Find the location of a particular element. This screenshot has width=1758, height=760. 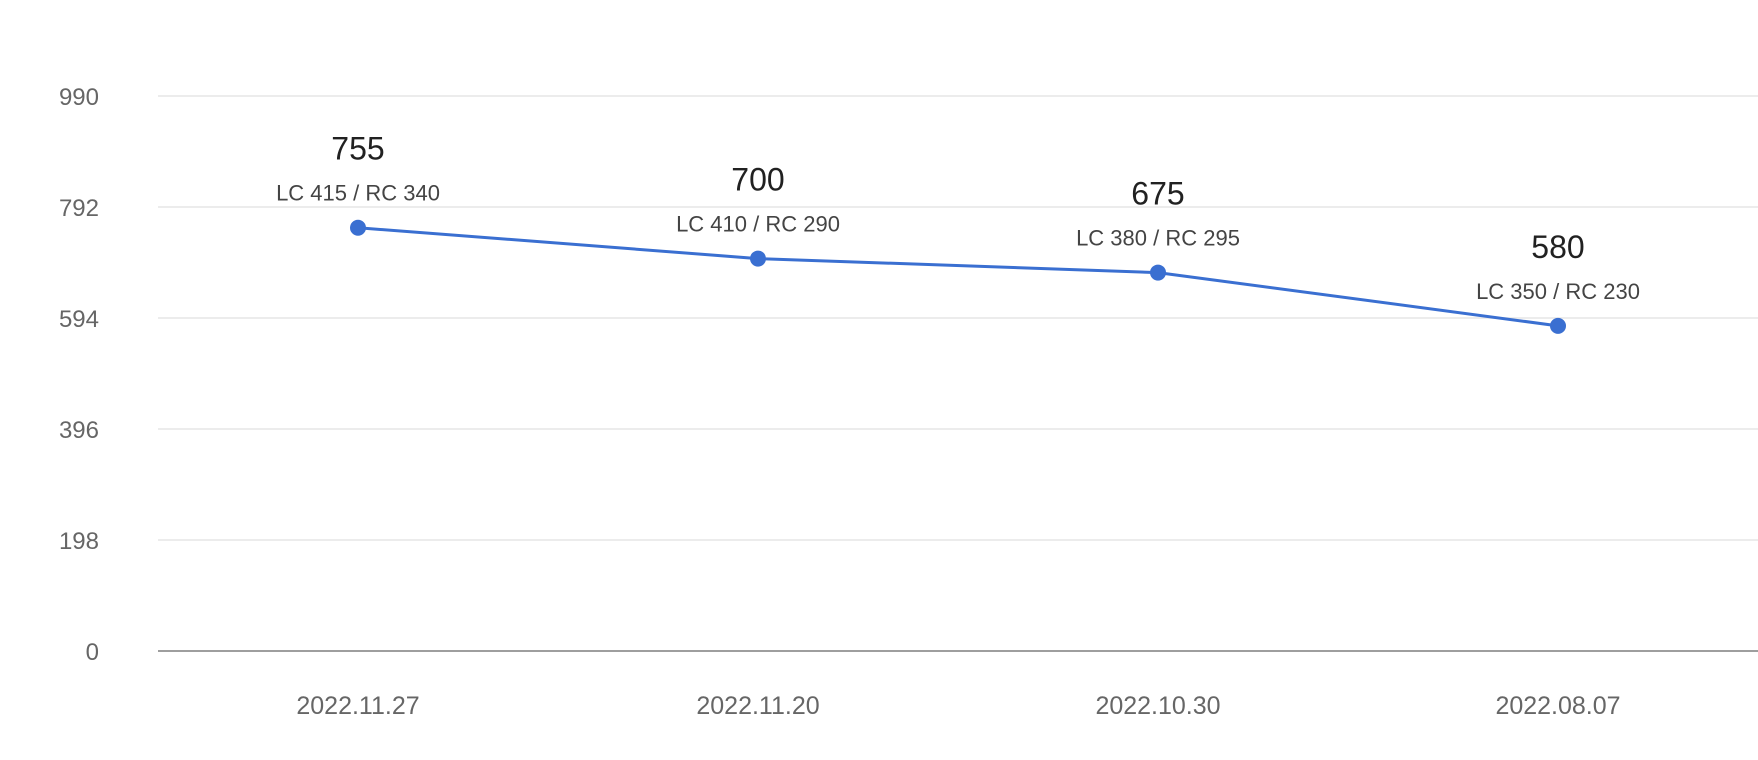

y-axis-ticks: 0 198 396 594 792 990 is located at coordinates (79, 375).